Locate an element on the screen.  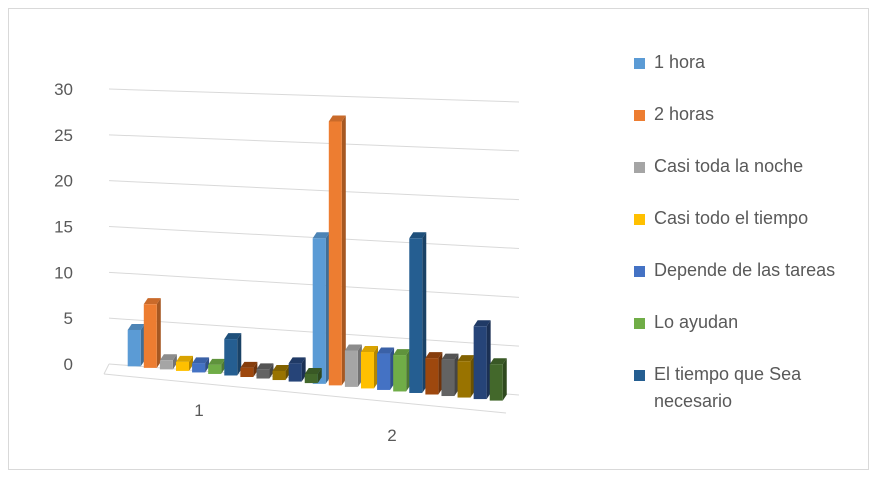
legend-item-1-hora: 1 hora is located at coordinates (756, 75).